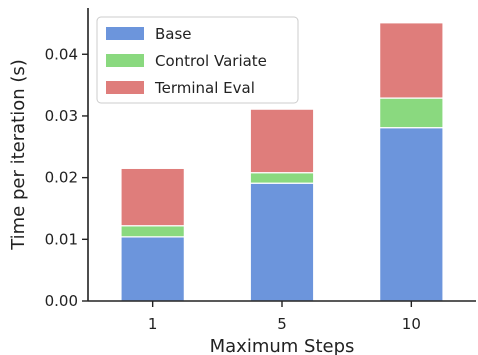 The width and height of the screenshot is (478, 355). What do you see at coordinates (153, 324) in the screenshot?
I see `x-tick-label: 1` at bounding box center [153, 324].